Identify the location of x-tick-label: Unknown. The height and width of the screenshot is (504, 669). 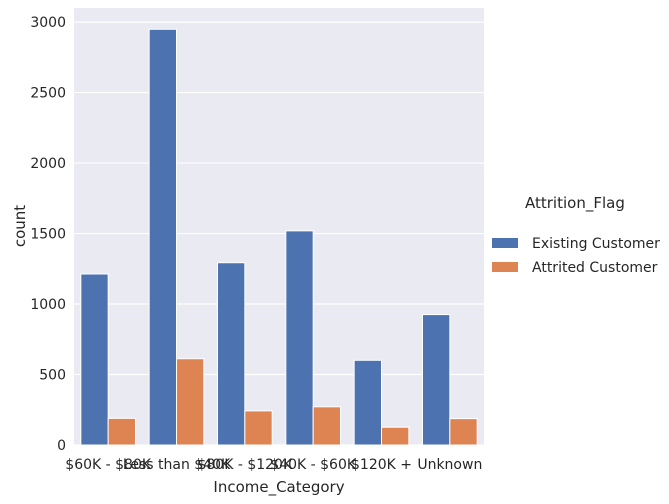
(449, 465).